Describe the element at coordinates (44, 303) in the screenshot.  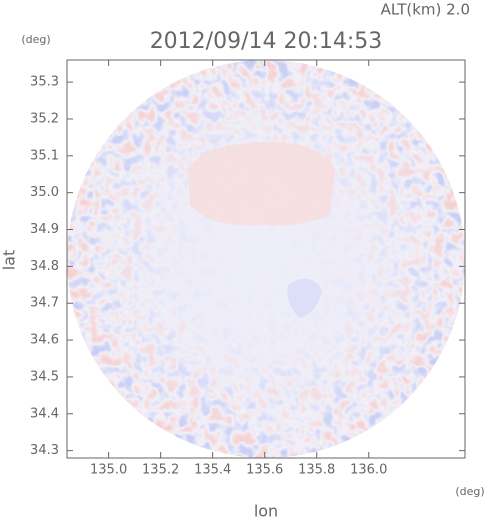
I see `y-tick-label: 34.7` at that location.